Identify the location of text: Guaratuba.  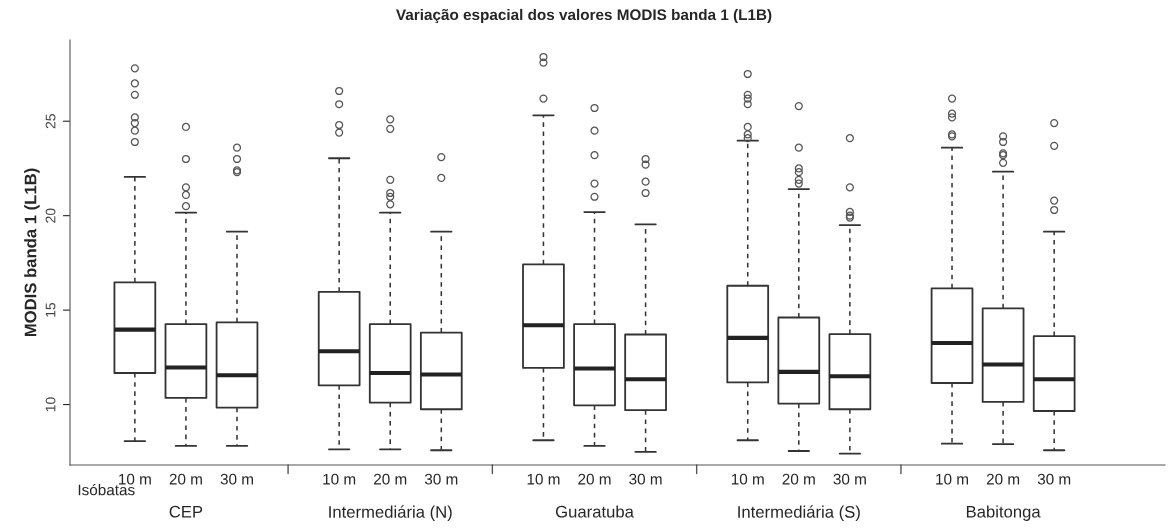
(594, 511).